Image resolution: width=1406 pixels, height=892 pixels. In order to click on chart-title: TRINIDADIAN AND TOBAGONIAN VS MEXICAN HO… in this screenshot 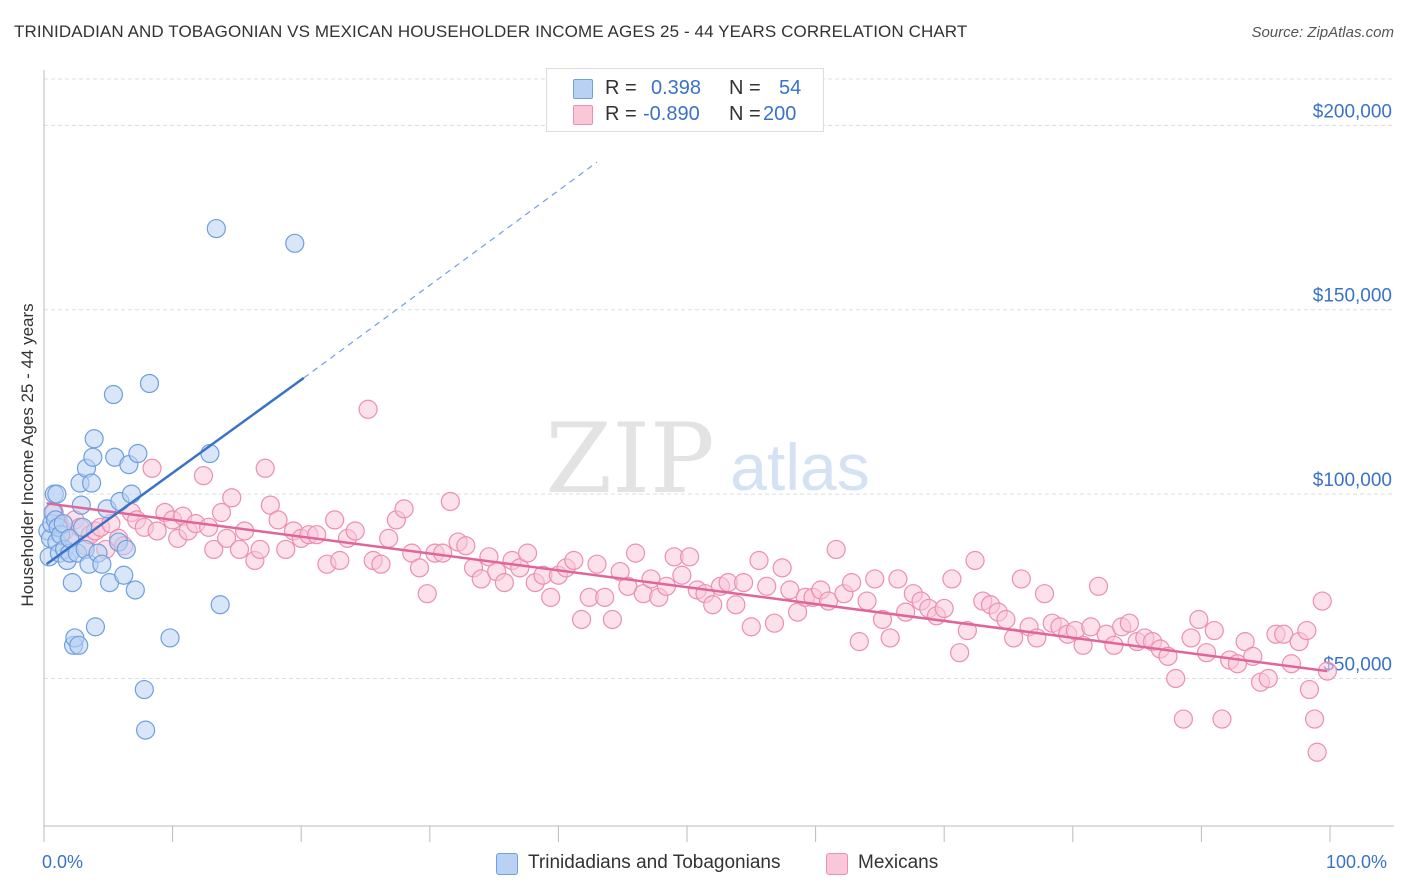, I will do `click(491, 31)`.